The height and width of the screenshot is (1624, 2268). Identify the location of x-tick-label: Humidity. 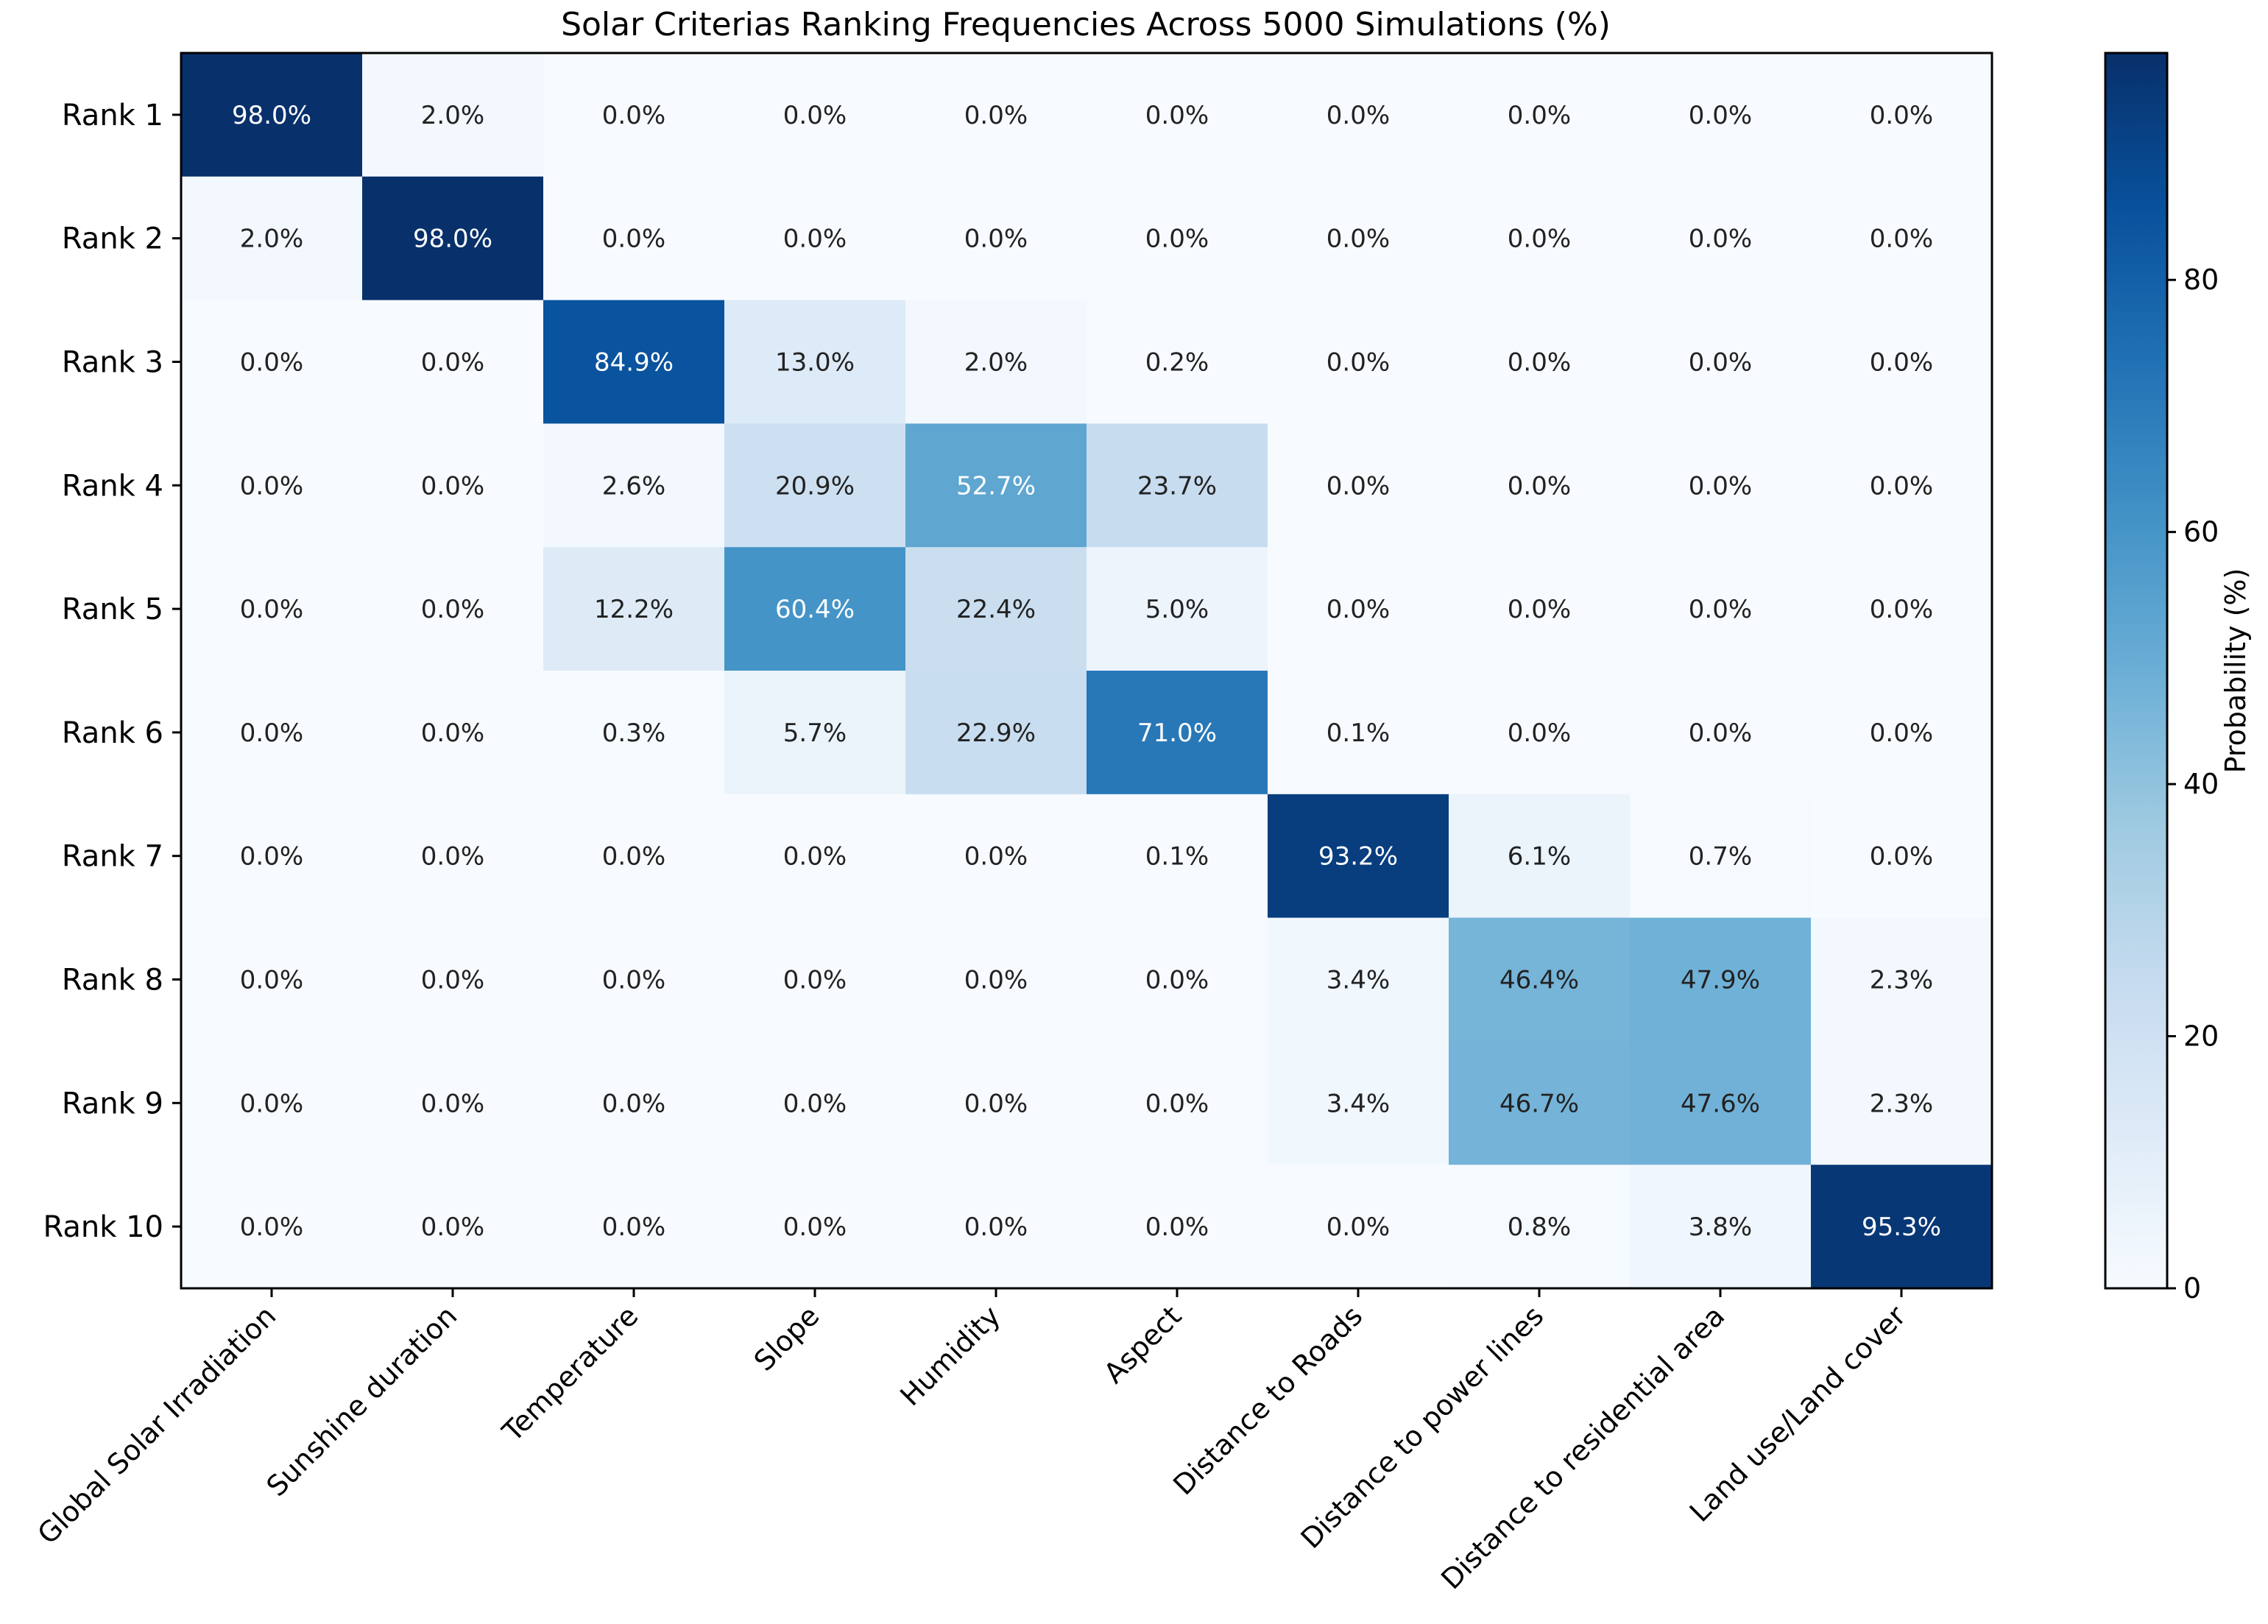
(950, 1355).